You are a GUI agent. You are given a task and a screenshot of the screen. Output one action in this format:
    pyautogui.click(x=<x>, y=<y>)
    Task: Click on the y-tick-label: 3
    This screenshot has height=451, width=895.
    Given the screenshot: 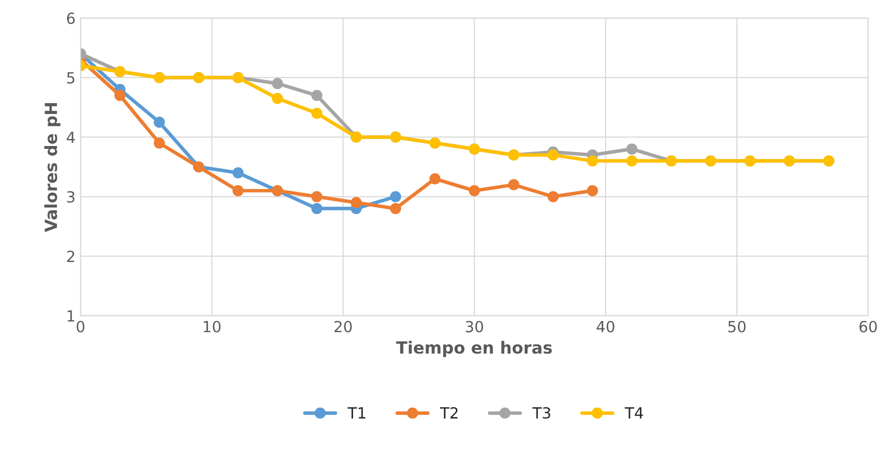 What is the action you would take?
    pyautogui.click(x=70, y=197)
    